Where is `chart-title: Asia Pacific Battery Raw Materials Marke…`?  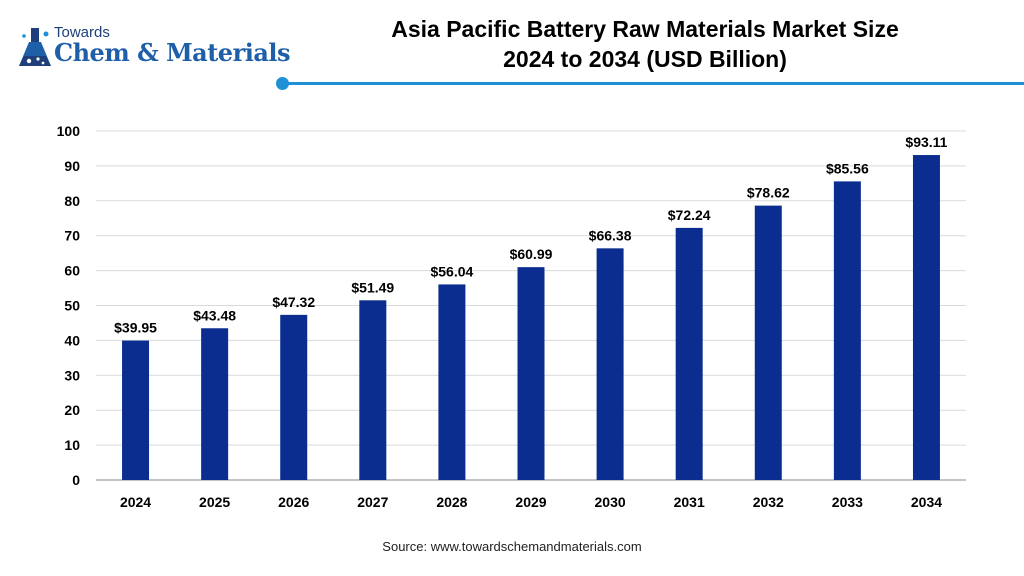 chart-title: Asia Pacific Battery Raw Materials Marke… is located at coordinates (645, 44).